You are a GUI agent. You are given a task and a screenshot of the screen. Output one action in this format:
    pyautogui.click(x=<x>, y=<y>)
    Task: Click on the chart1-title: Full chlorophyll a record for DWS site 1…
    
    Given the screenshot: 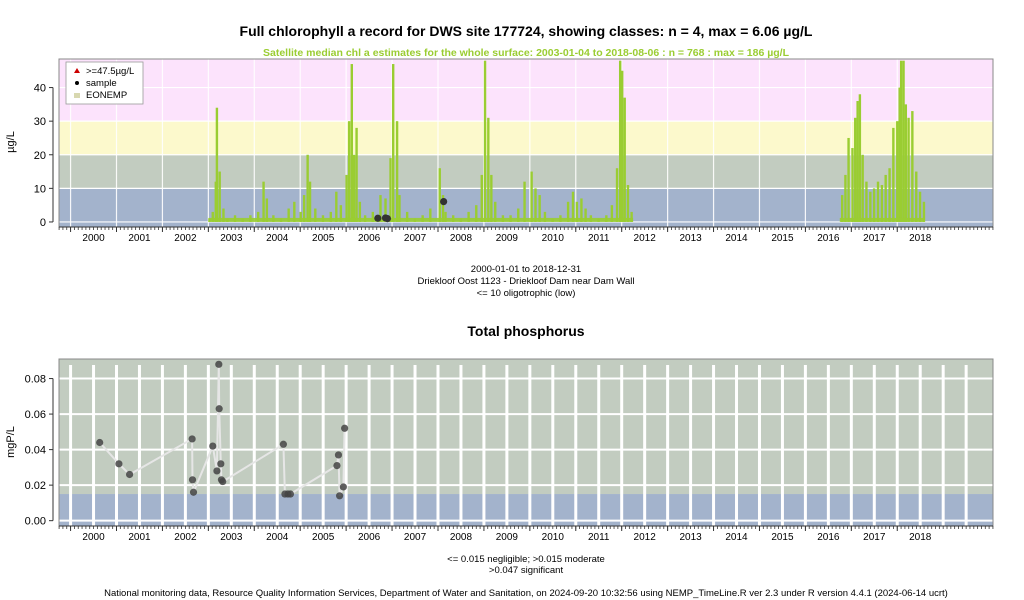 What is the action you would take?
    pyautogui.click(x=526, y=31)
    